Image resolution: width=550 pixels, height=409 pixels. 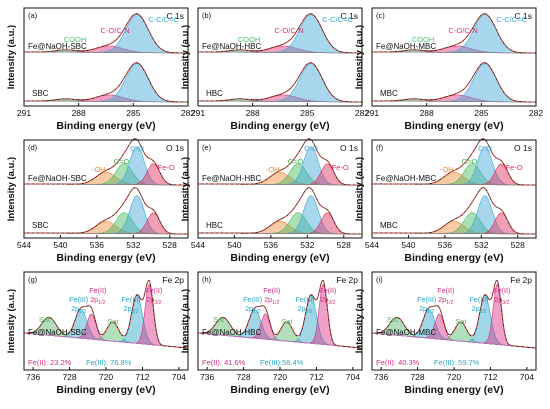 I want to click on panel-label: (h), so click(x=207, y=279).